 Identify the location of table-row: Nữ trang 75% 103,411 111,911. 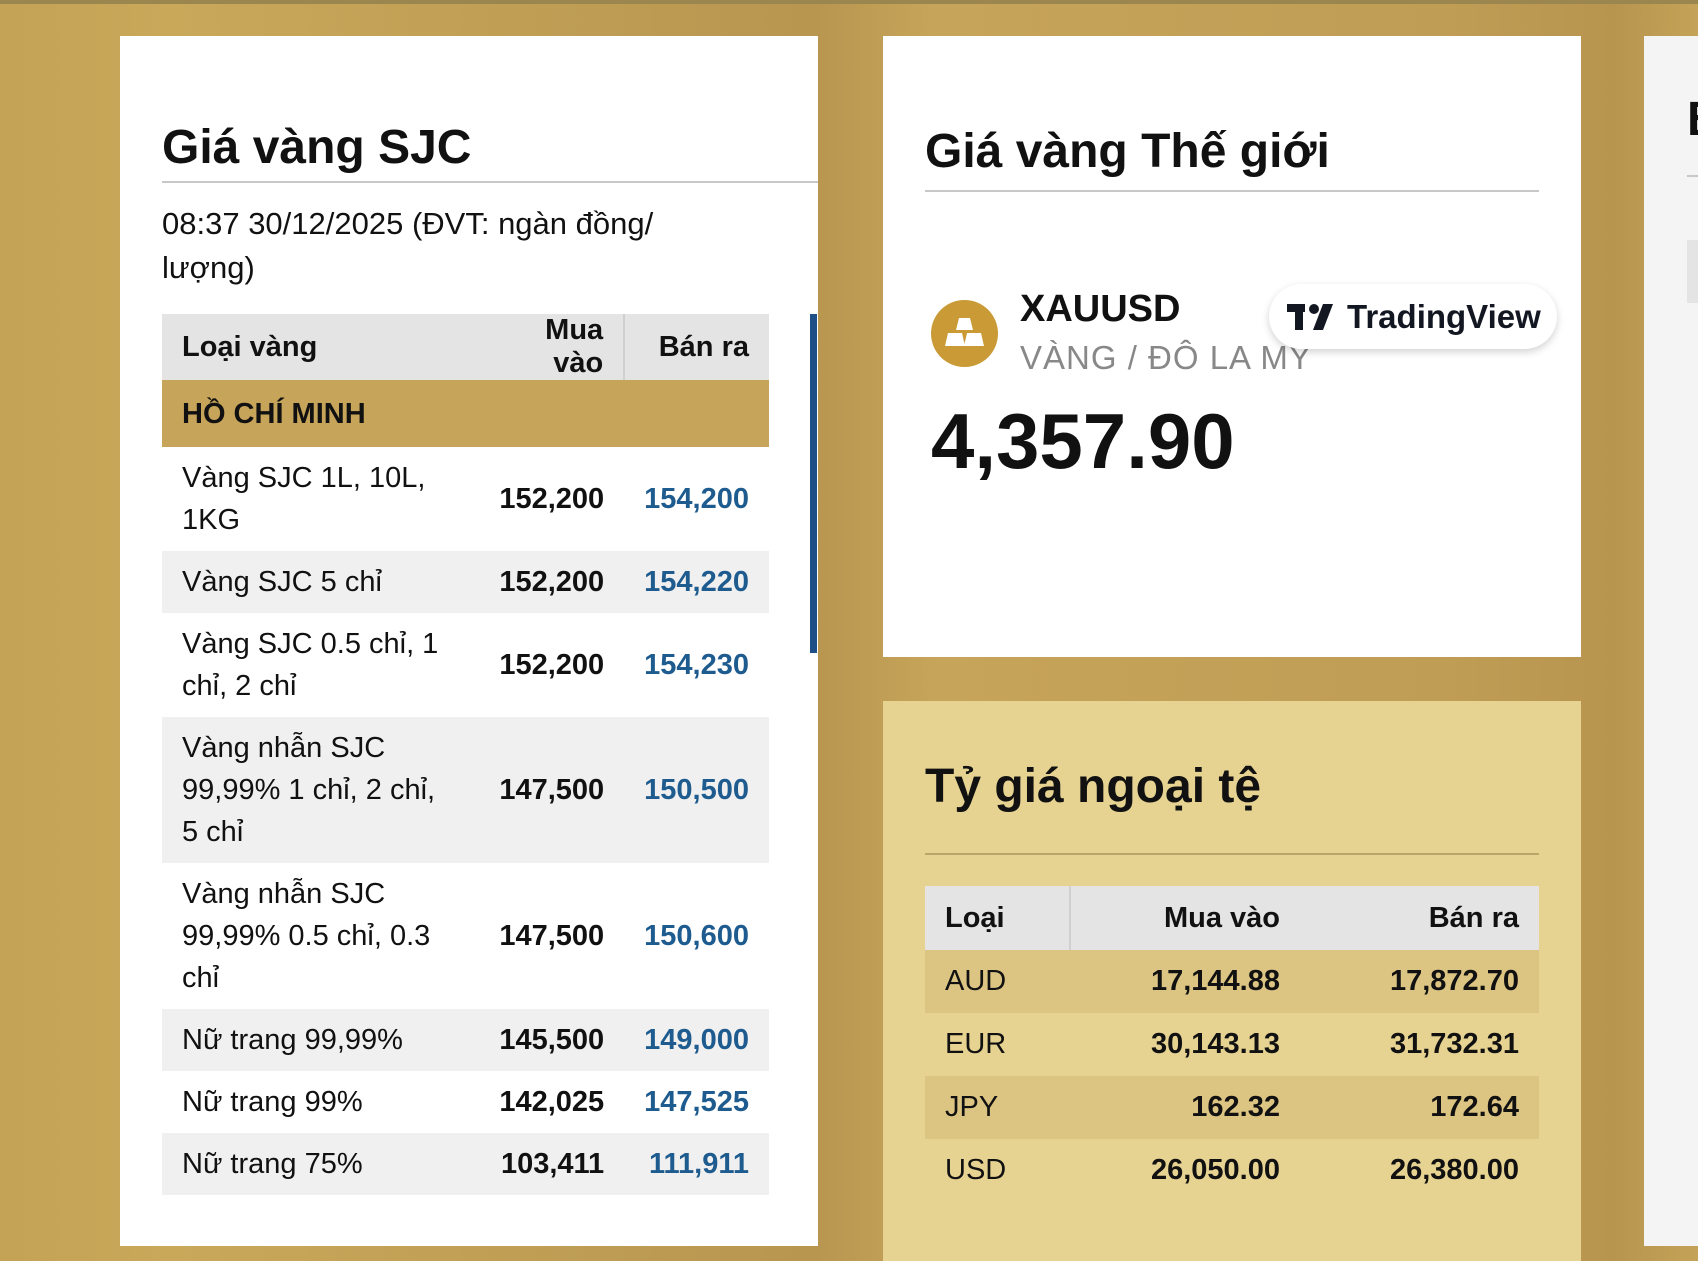
(465, 1164).